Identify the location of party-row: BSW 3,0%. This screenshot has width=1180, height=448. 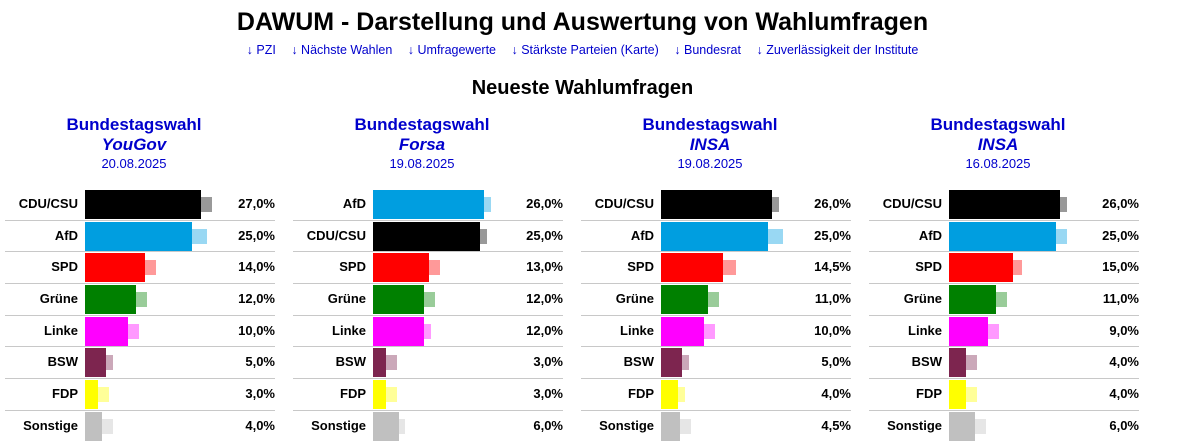
(428, 363).